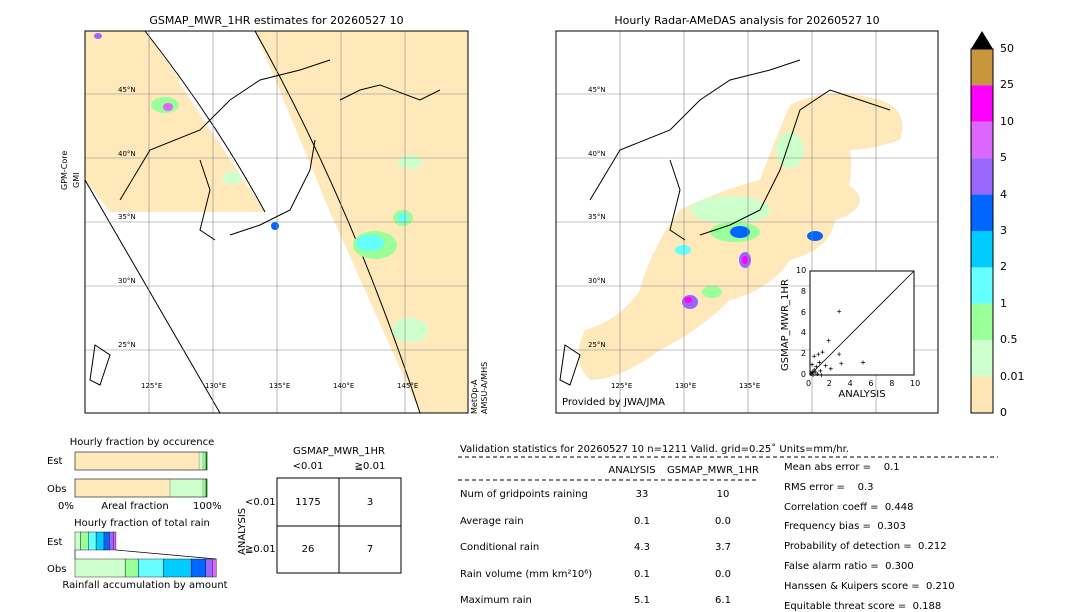 The width and height of the screenshot is (1080, 612). I want to click on right-lat-25: 25°N, so click(597, 345).